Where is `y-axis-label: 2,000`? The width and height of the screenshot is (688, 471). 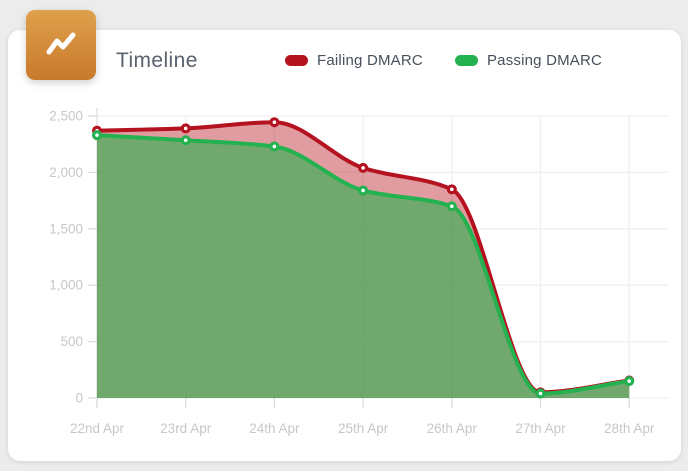
y-axis-label: 2,000 is located at coordinates (66, 172).